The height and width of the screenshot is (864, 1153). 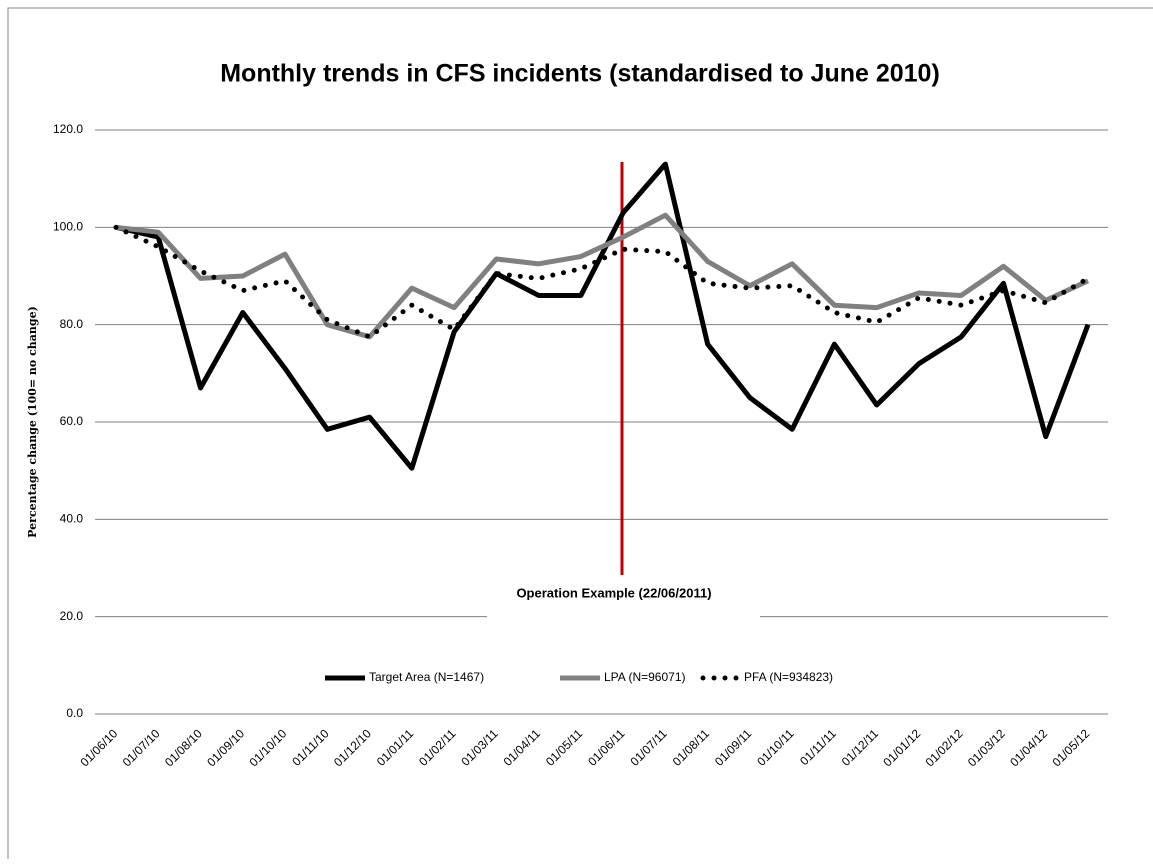 I want to click on y-tick-label: 60.0, so click(x=72, y=421).